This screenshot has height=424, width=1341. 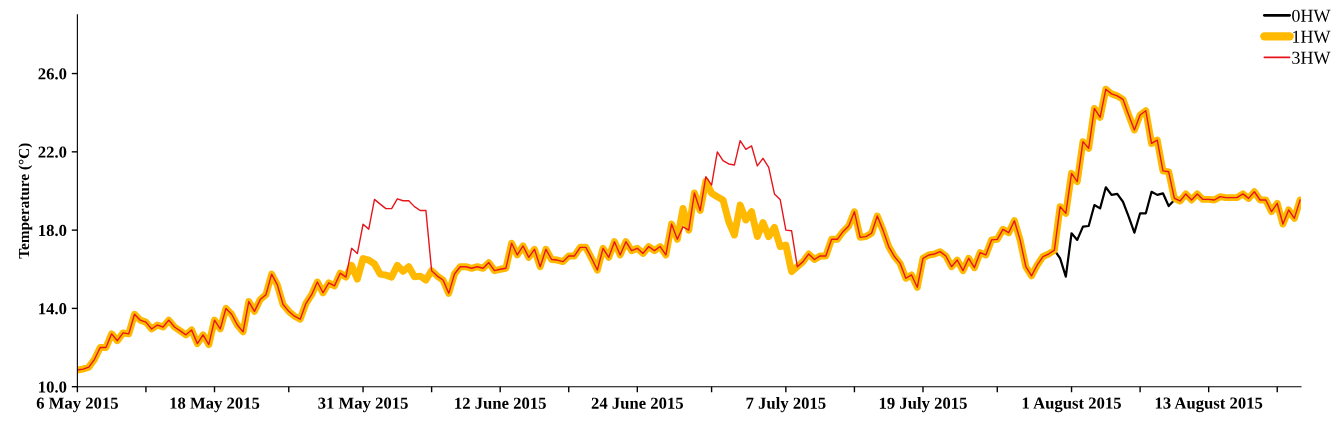 What do you see at coordinates (25, 201) in the screenshot?
I see `y-axis-title: Temperature (°C)` at bounding box center [25, 201].